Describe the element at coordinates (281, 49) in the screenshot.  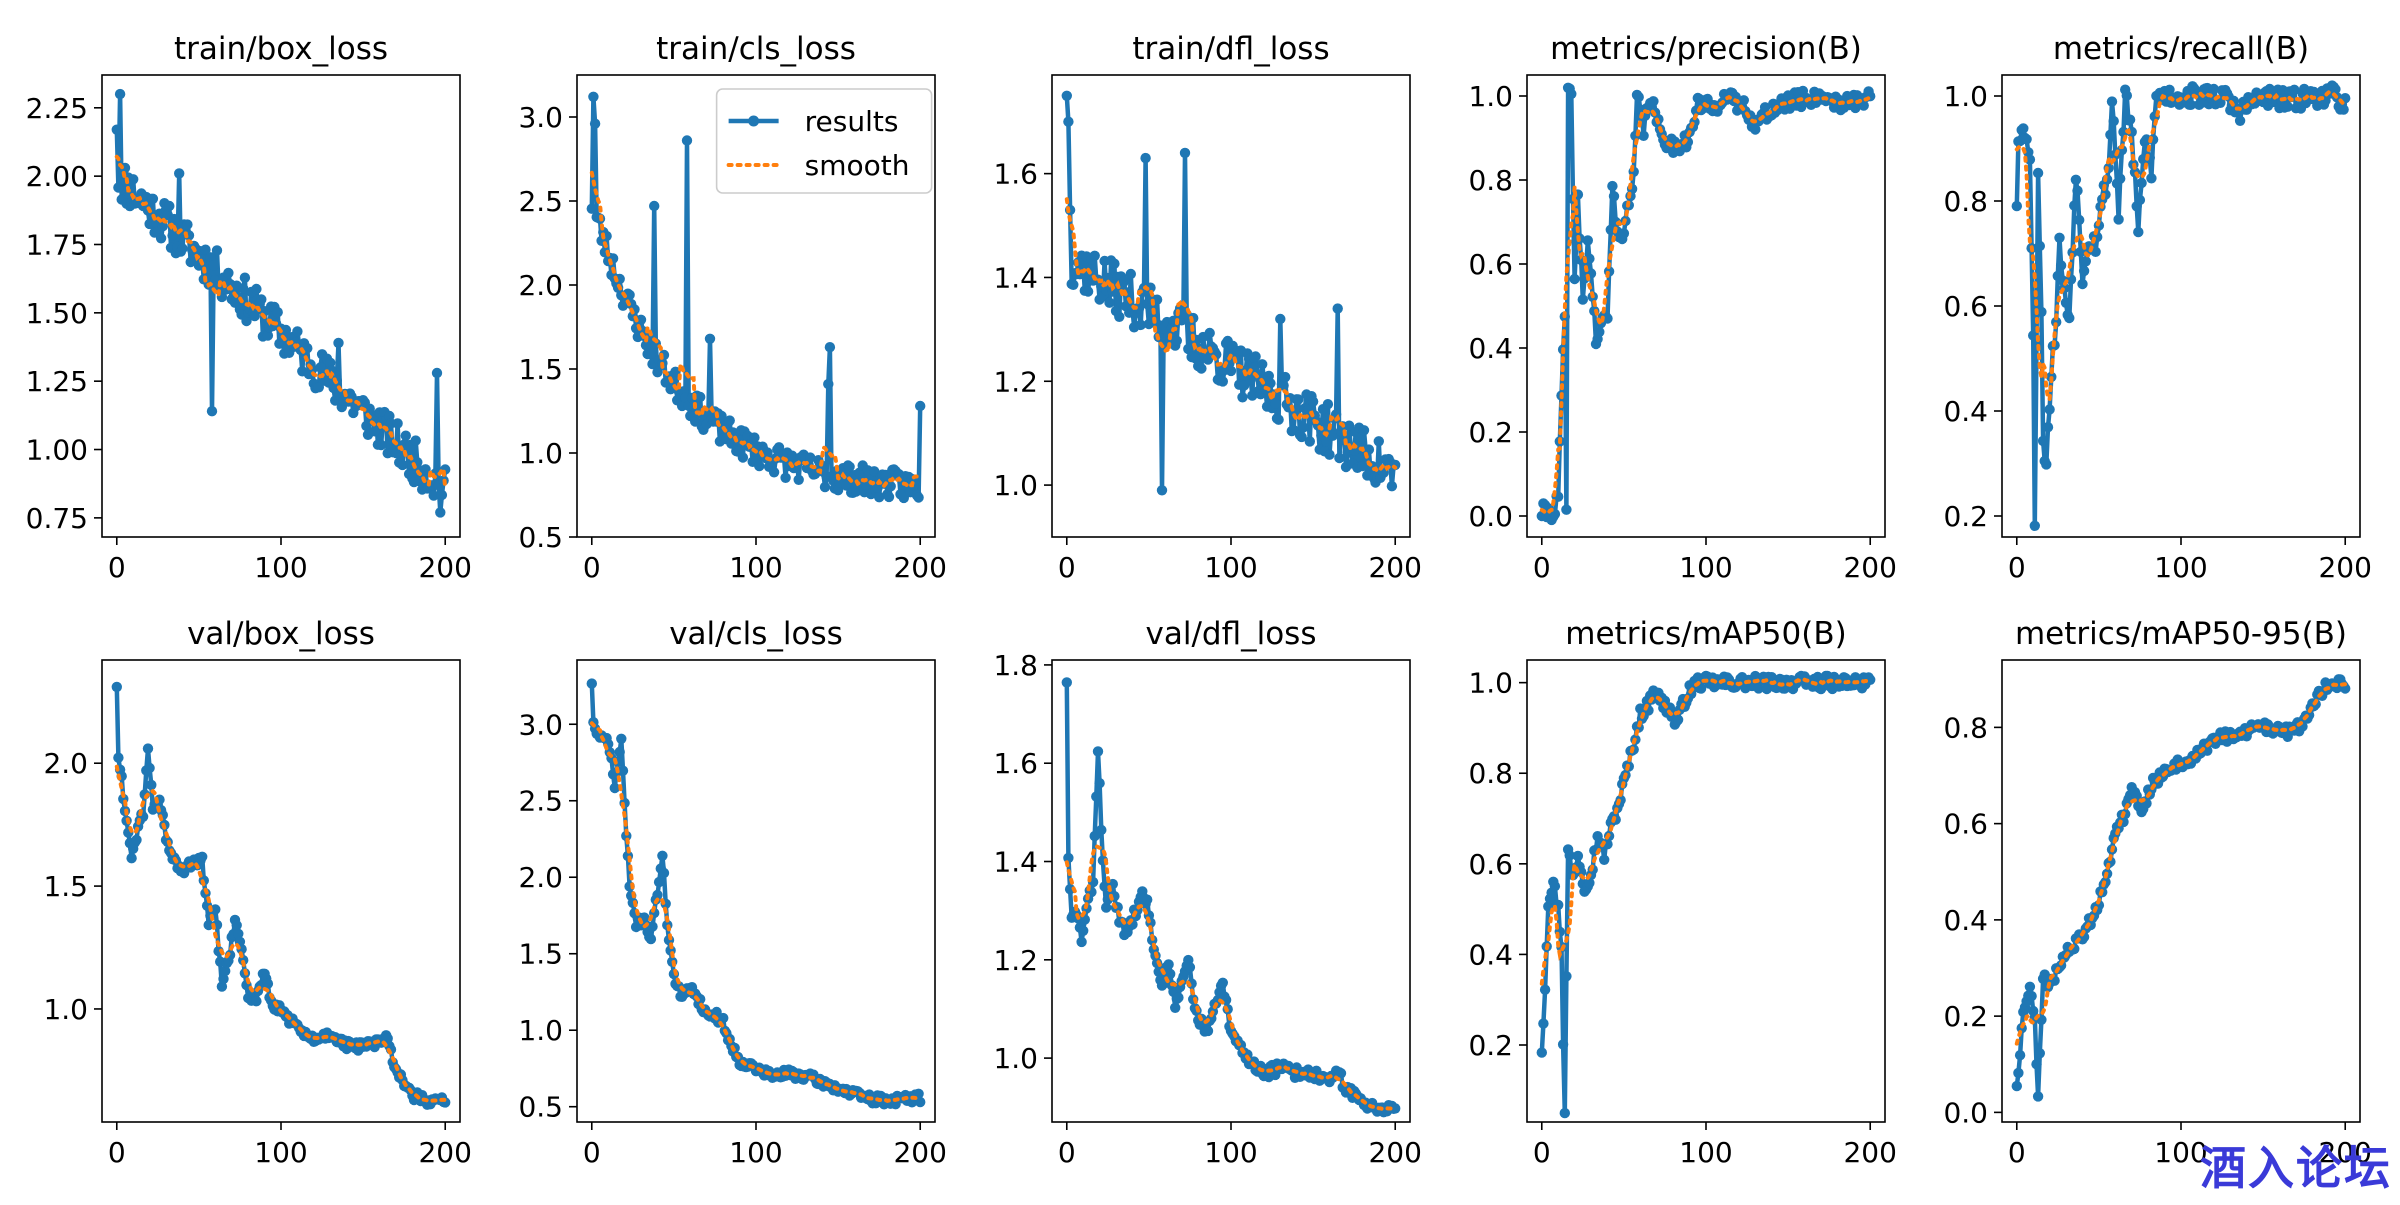
I see `subplot-title: train/box_loss` at that location.